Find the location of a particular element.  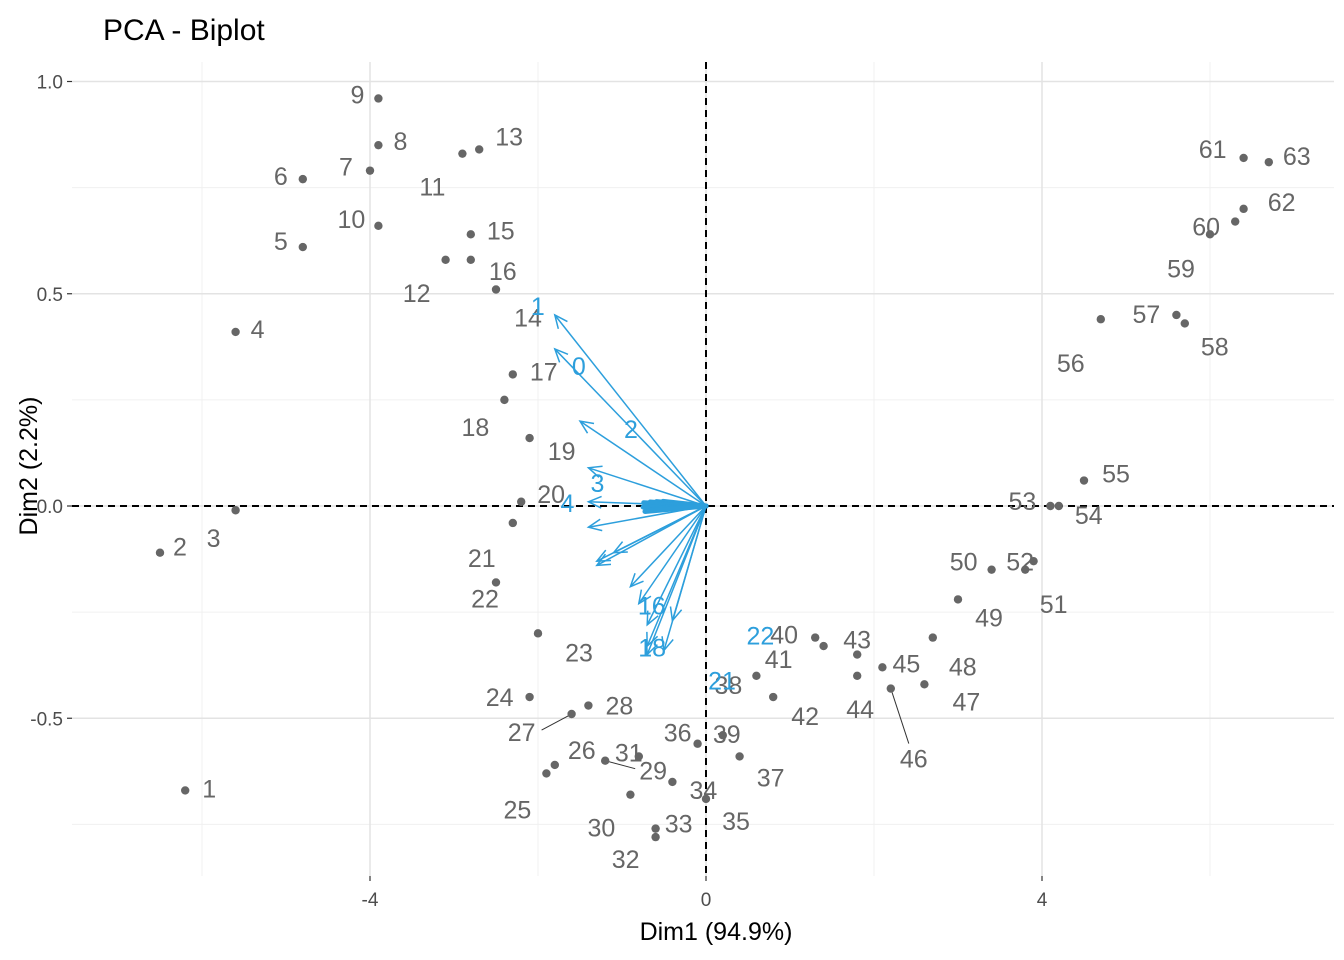

y-axis-title: Dim2 (2.2%) is located at coordinates (29, 466).